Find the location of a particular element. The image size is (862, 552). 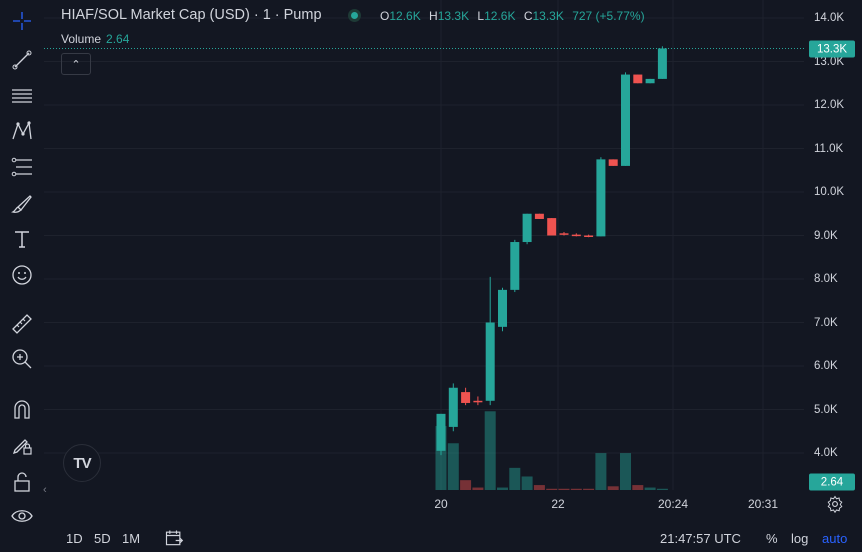

open-key: O is located at coordinates (385, 16).